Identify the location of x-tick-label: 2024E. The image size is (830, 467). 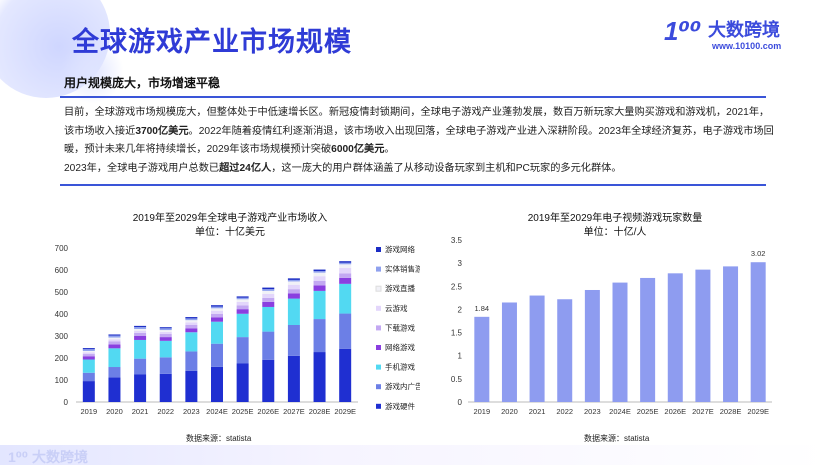
(217, 411).